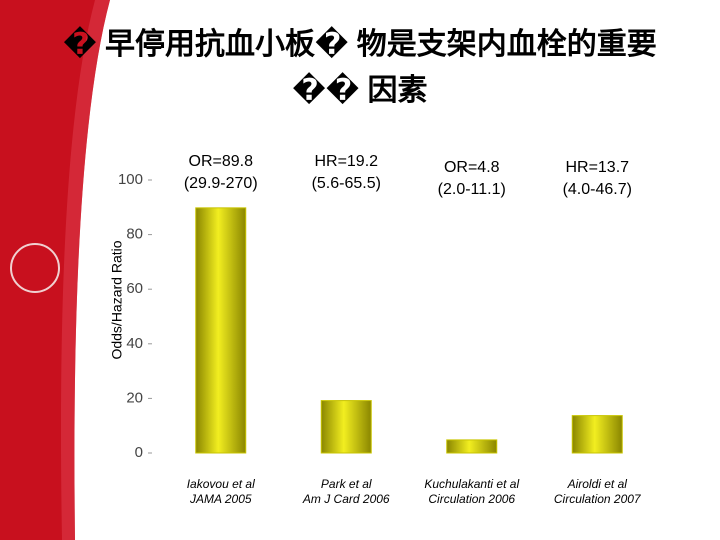 The image size is (720, 540). I want to click on title-line: �� 因素, so click(359, 89).